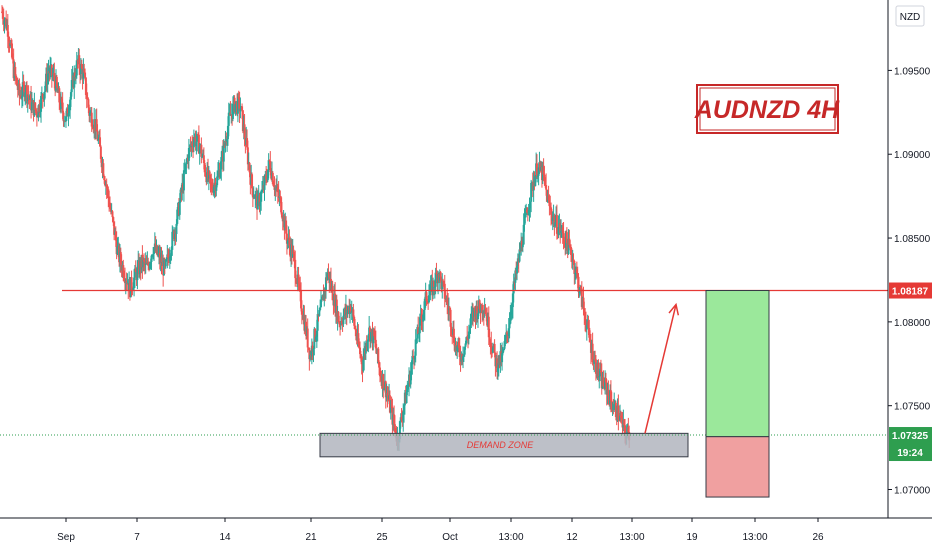 This screenshot has height=550, width=932. Describe the element at coordinates (225, 537) in the screenshot. I see `time-tick-2: 14` at that location.